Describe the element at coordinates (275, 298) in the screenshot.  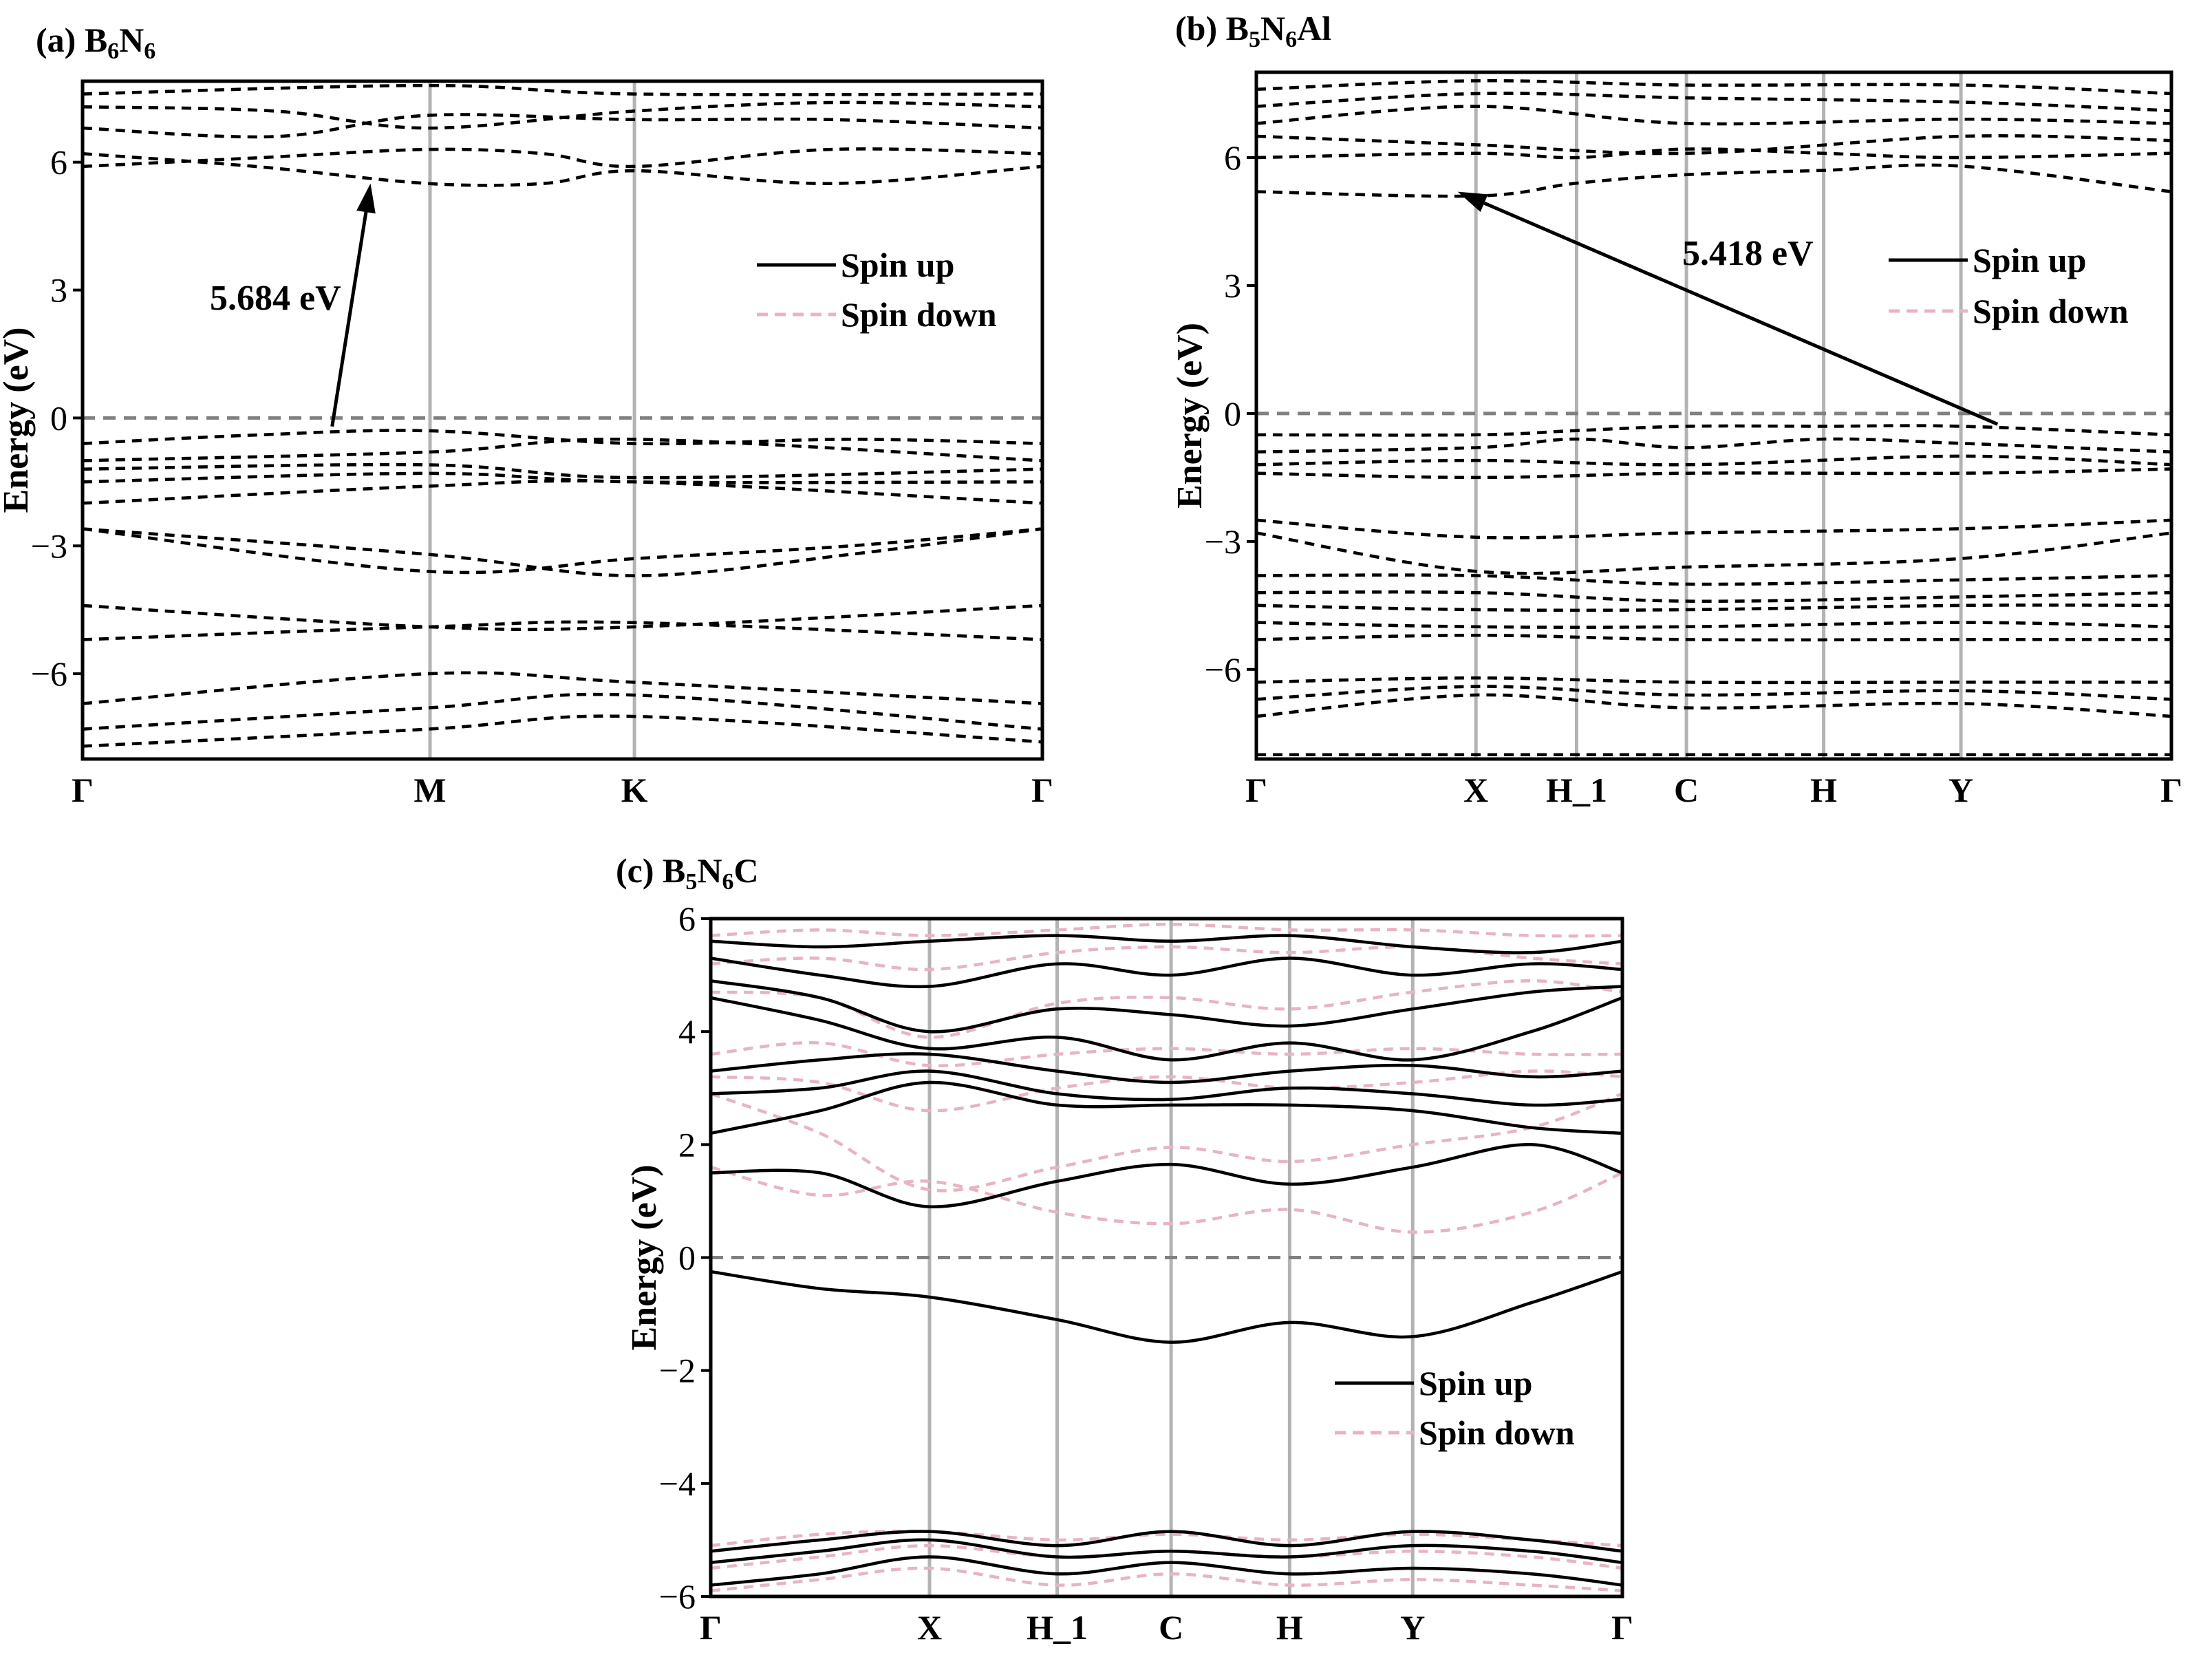
I see `band-gap-label: 5.684 eV` at that location.